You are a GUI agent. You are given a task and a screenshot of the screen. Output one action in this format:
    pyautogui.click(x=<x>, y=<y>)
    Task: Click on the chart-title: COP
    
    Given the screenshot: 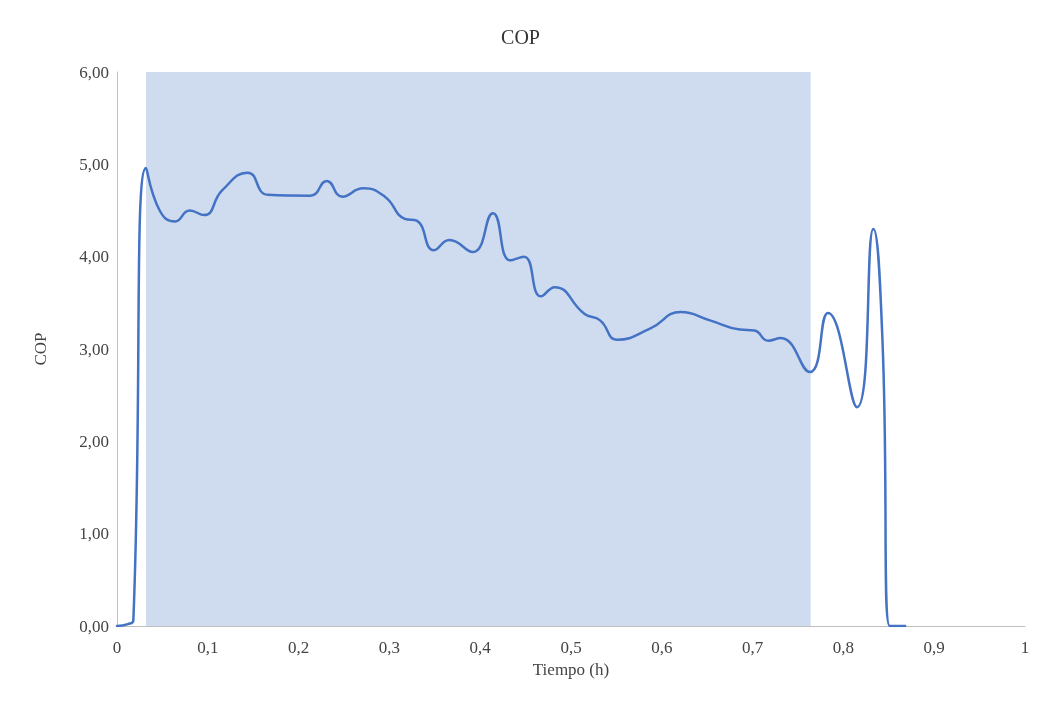 What is the action you would take?
    pyautogui.click(x=520, y=37)
    